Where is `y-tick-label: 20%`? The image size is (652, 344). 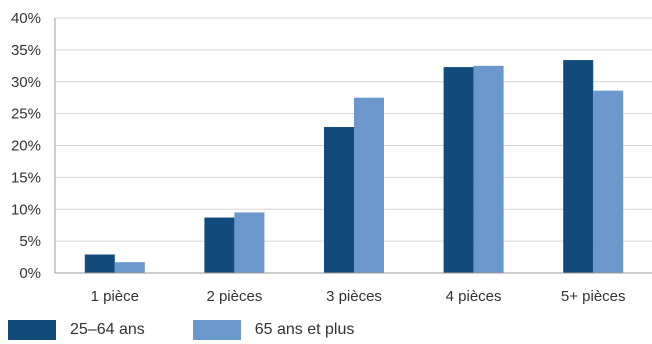
y-tick-label: 20% is located at coordinates (26, 146).